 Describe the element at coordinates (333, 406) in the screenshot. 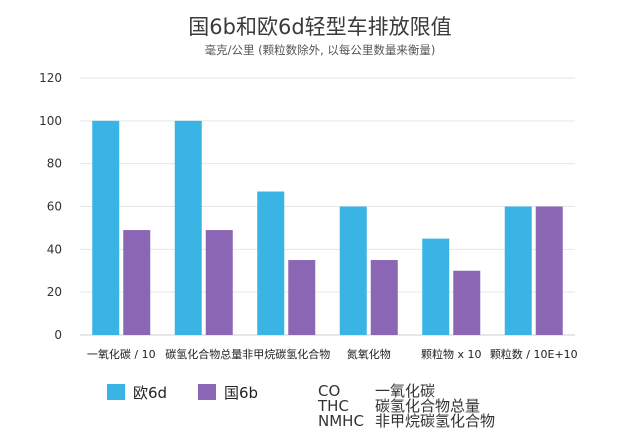

I see `abbr-code: THC` at that location.